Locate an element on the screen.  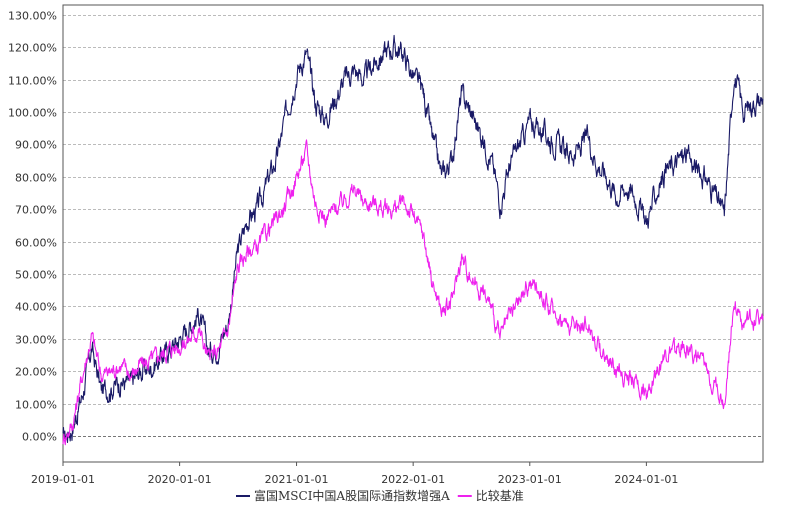
x-tick-label: 2022-01-01 is located at coordinates (413, 479).